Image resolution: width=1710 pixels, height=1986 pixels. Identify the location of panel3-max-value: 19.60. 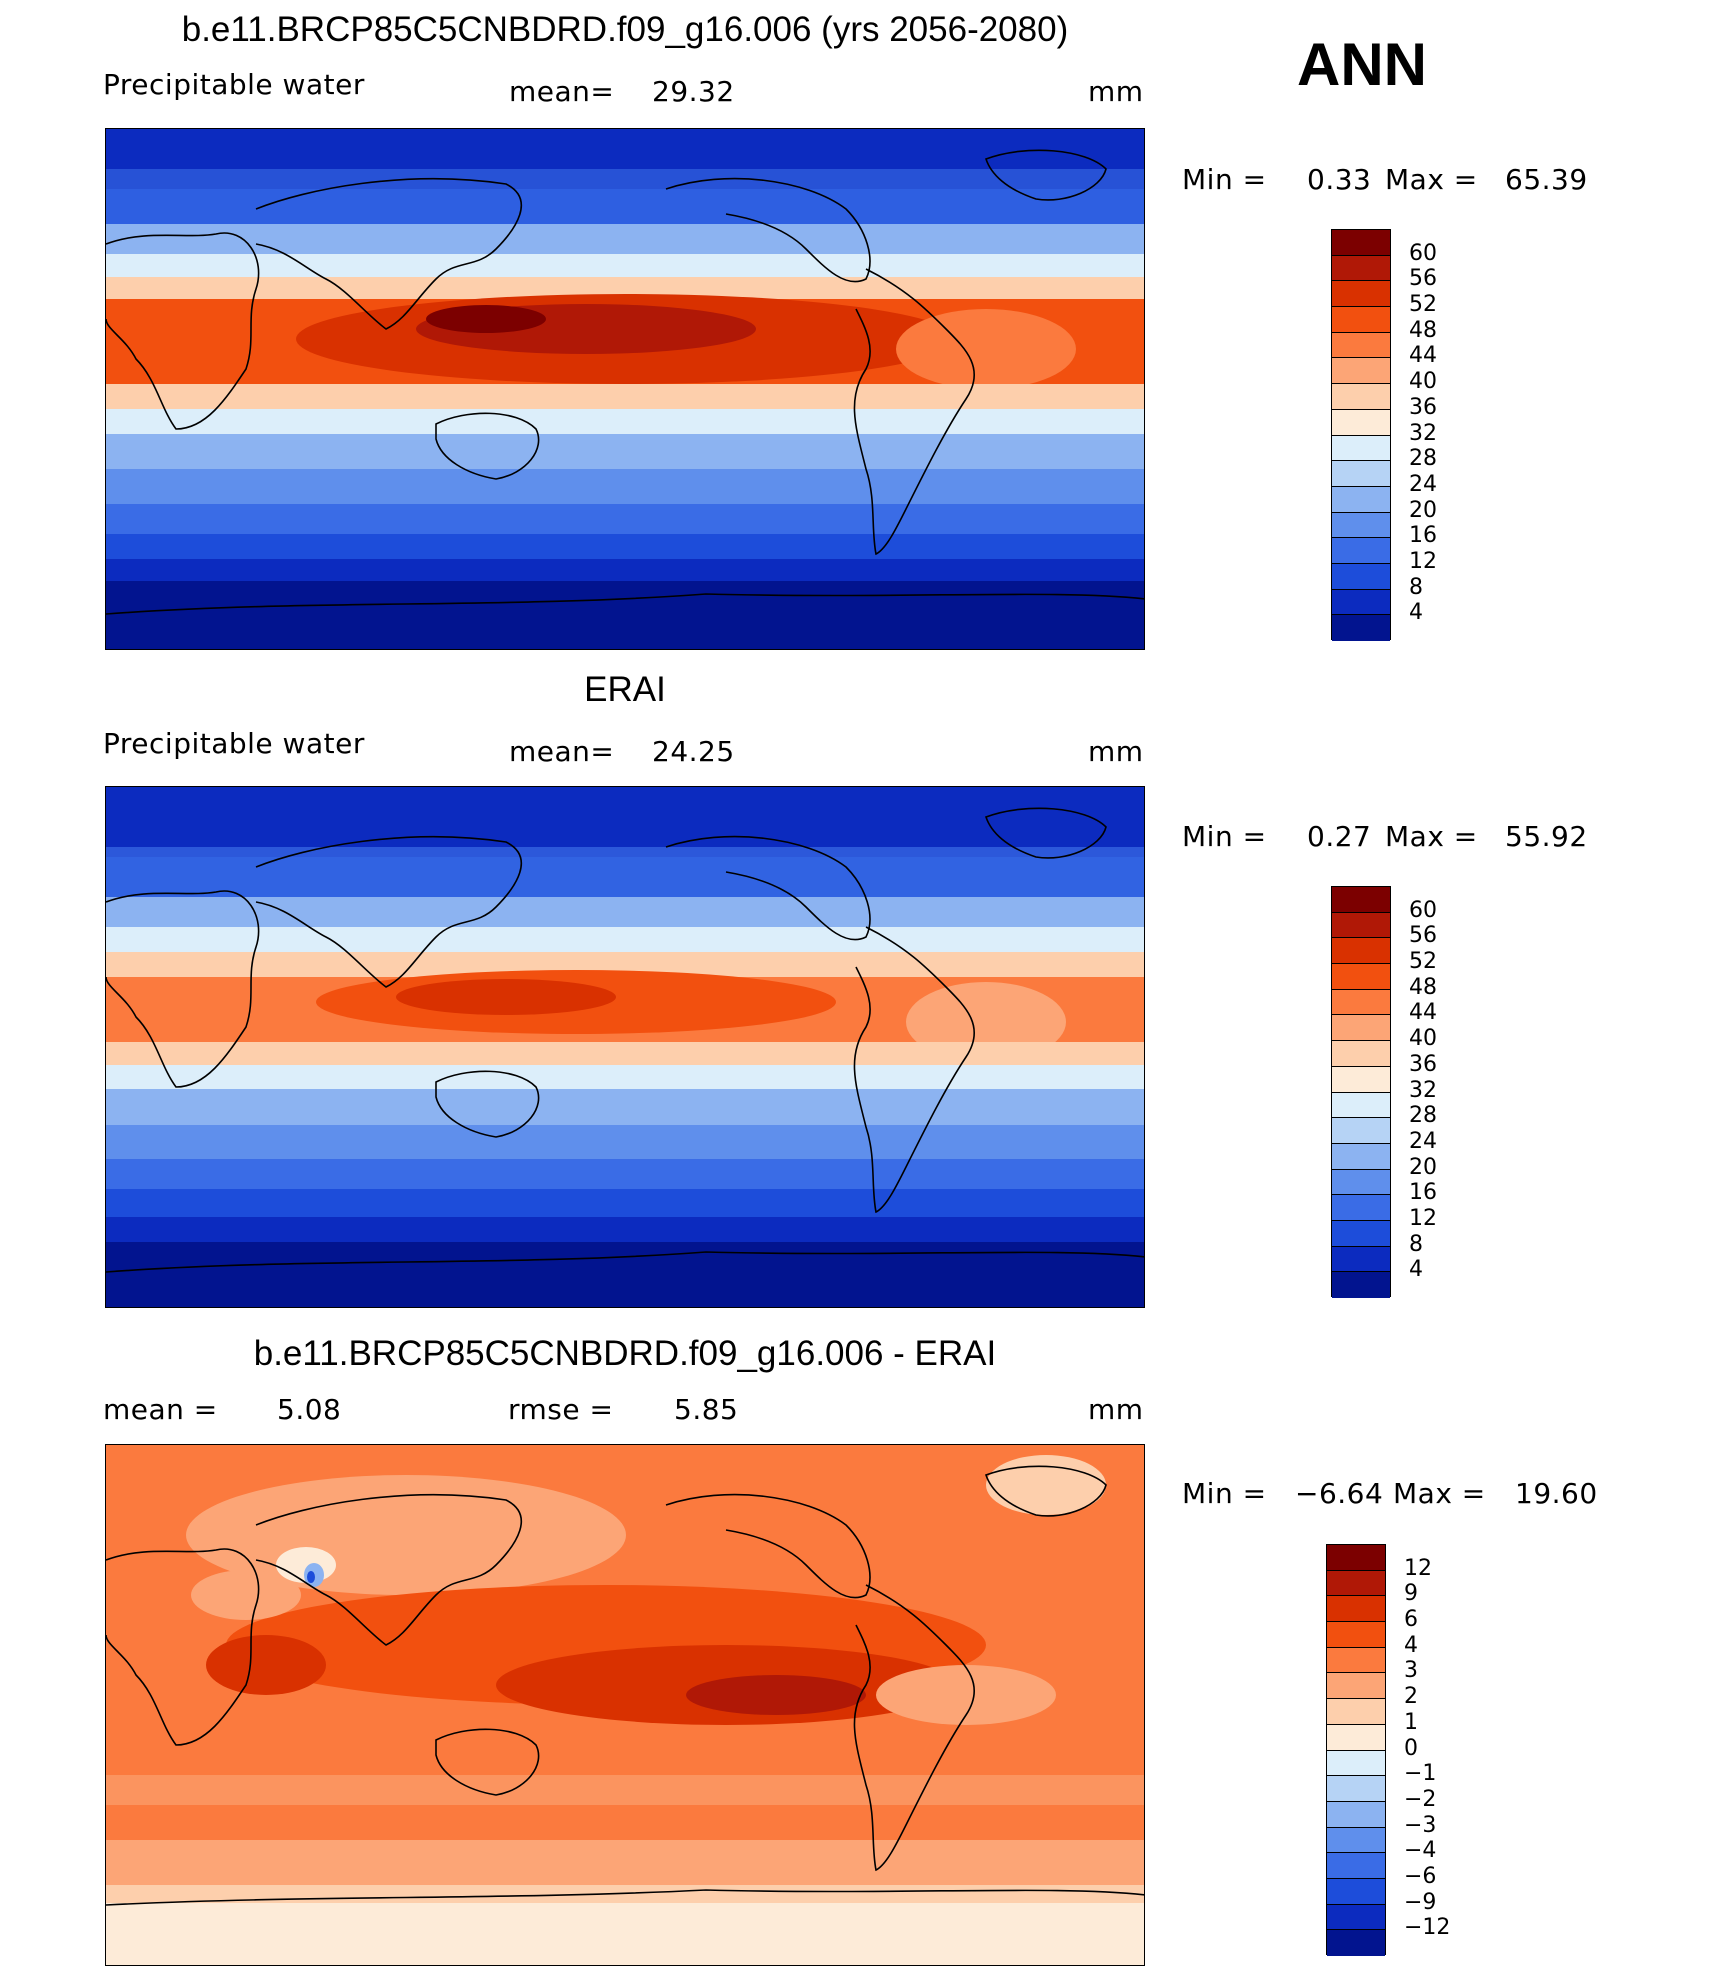
(1556, 1493).